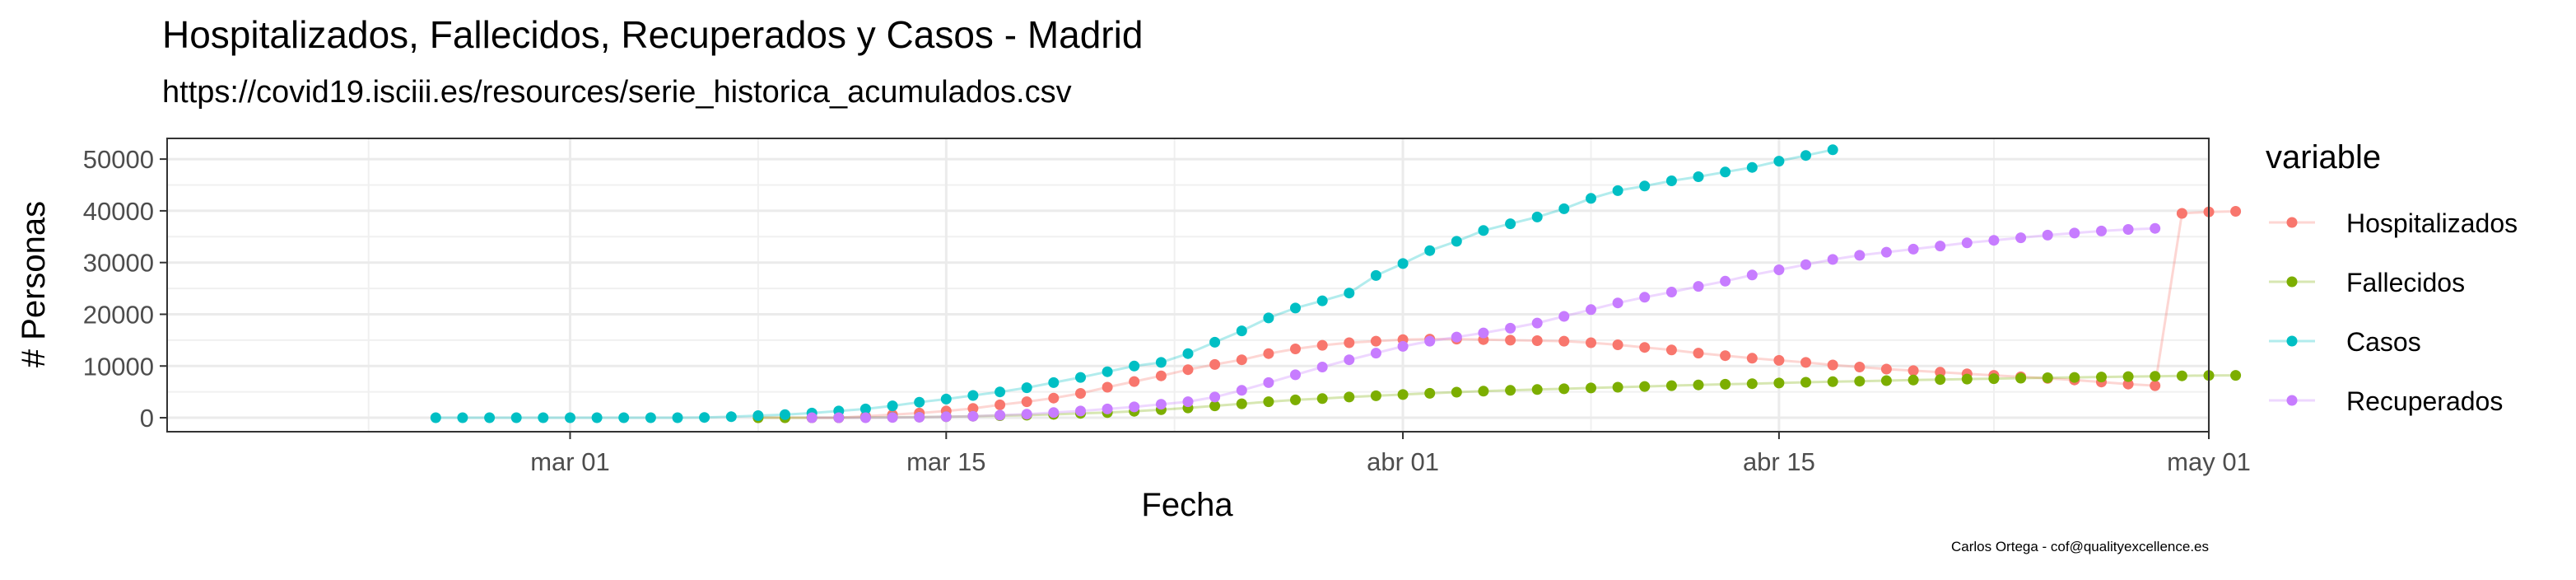  I want to click on x-tick-label: mar 01, so click(569, 461).